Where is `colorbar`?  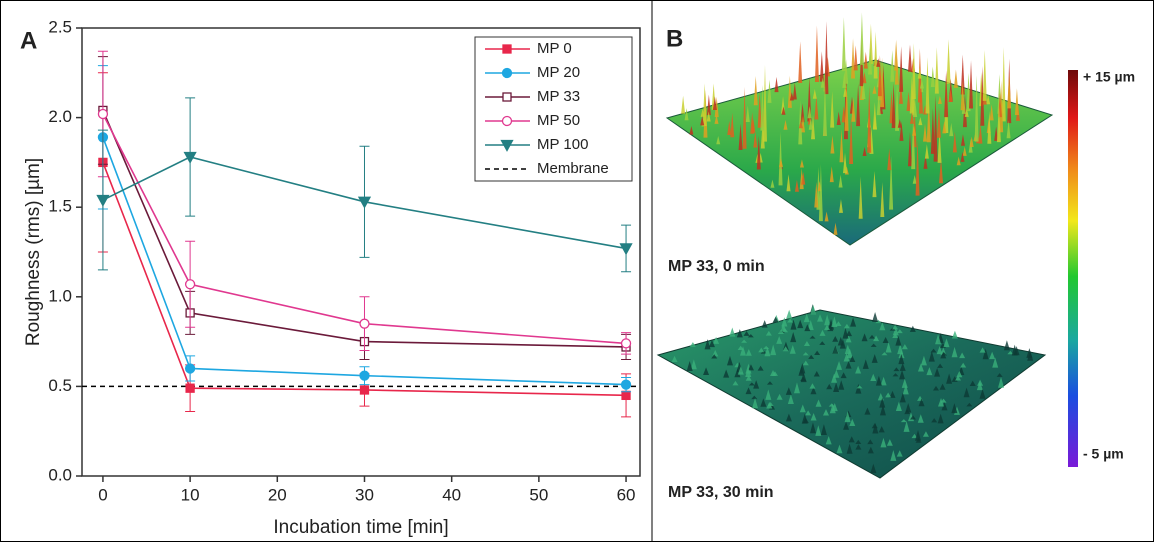 colorbar is located at coordinates (1073, 268).